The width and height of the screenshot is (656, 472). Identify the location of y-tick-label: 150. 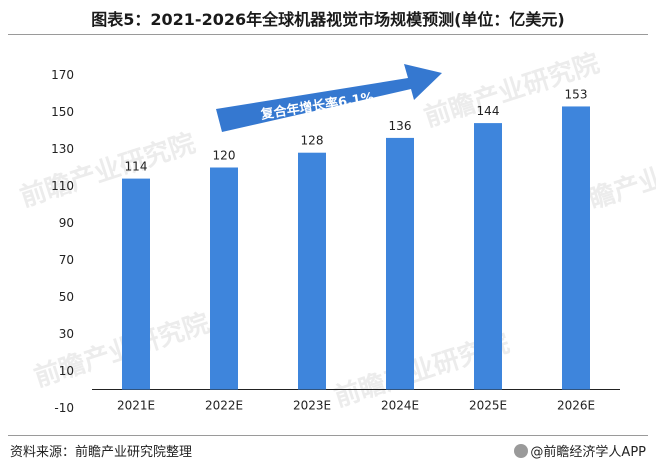
(62, 112).